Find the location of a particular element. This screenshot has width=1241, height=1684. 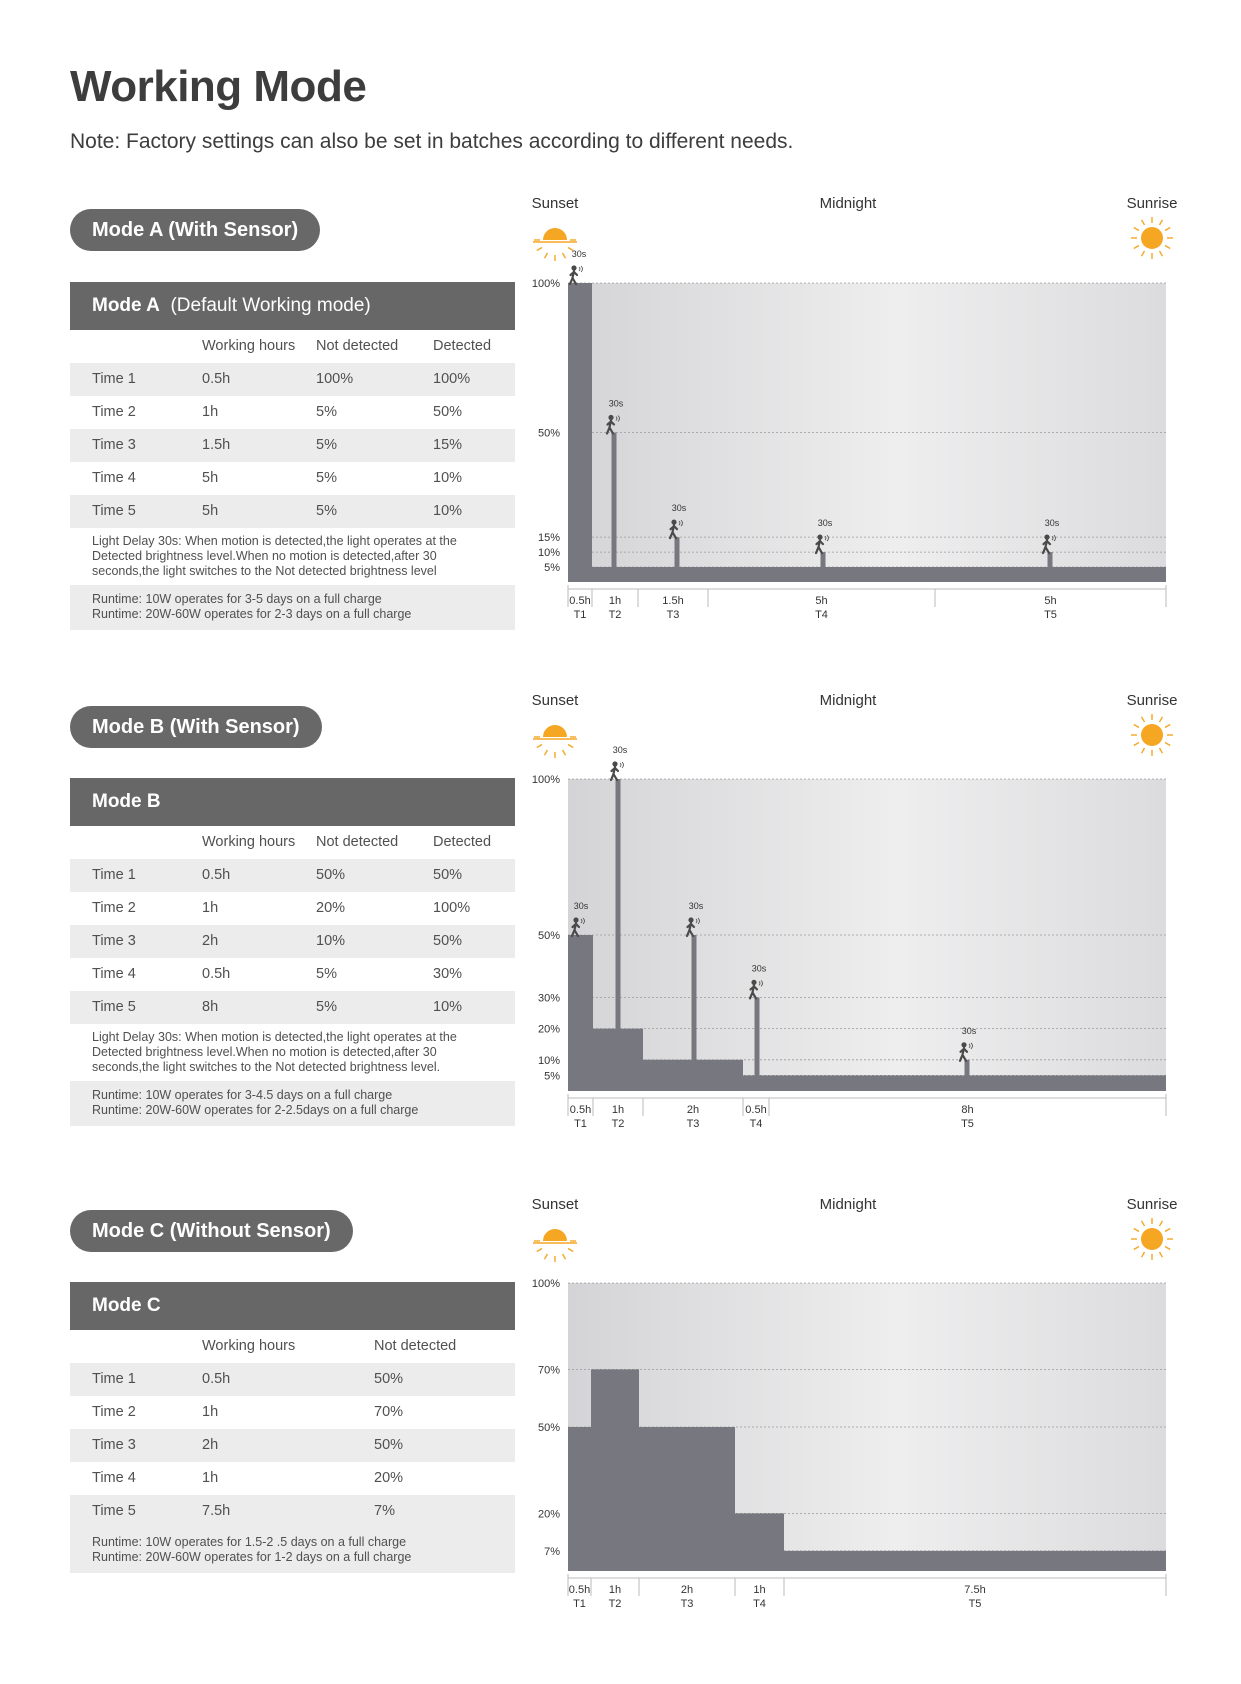

moon-icon is located at coordinates (855, 735).